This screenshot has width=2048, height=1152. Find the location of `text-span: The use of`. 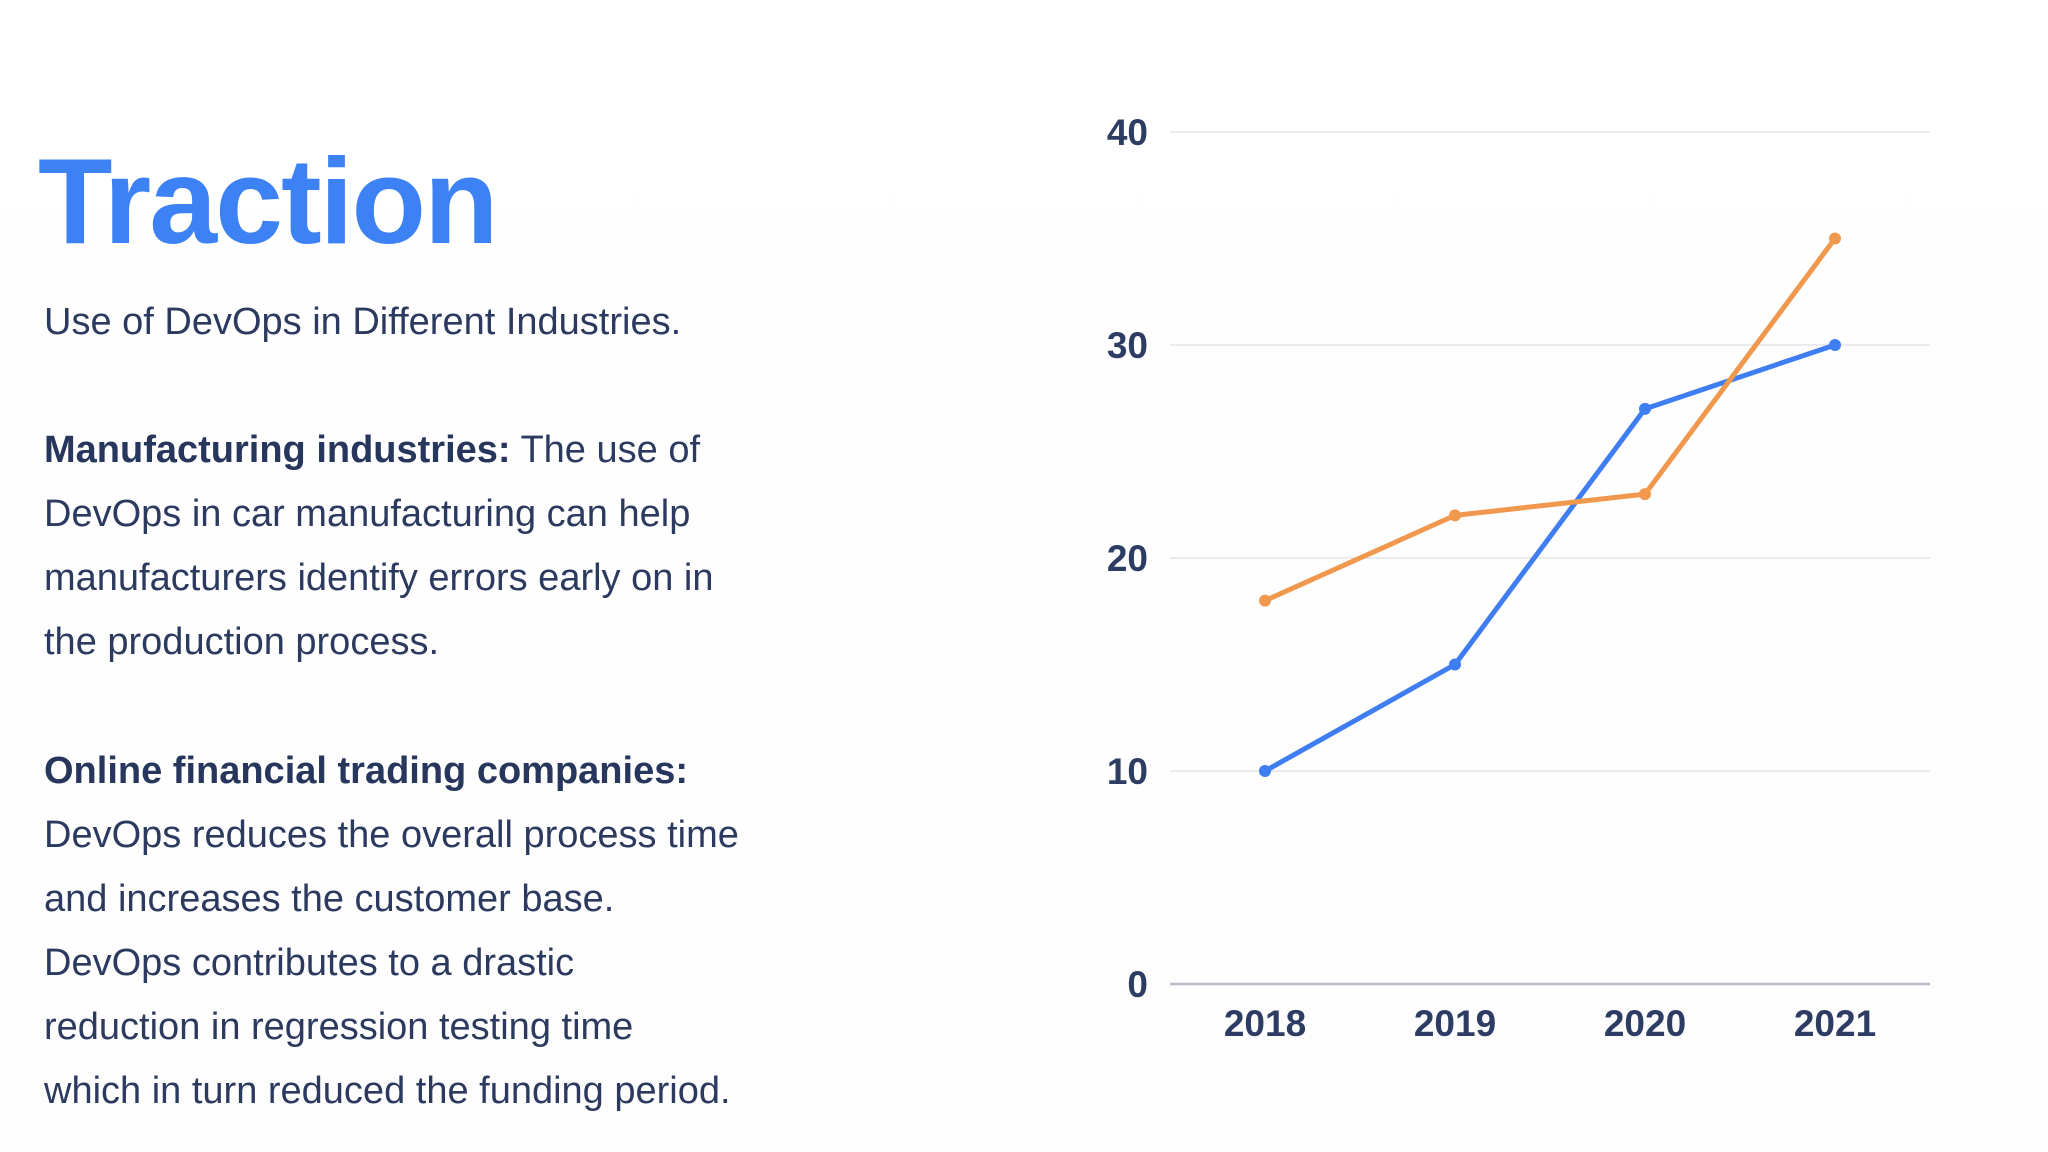

text-span: The use of is located at coordinates (610, 450).